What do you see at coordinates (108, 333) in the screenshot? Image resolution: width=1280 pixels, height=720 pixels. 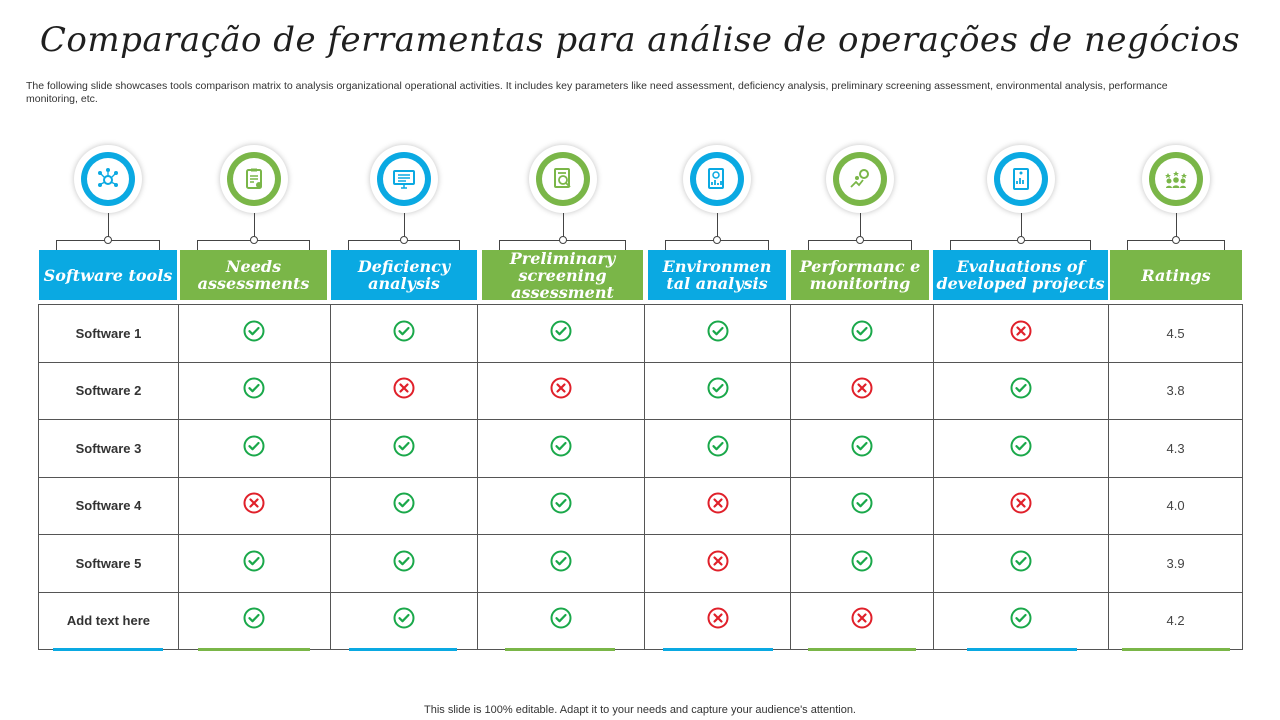 I see `row-label: Software 1` at bounding box center [108, 333].